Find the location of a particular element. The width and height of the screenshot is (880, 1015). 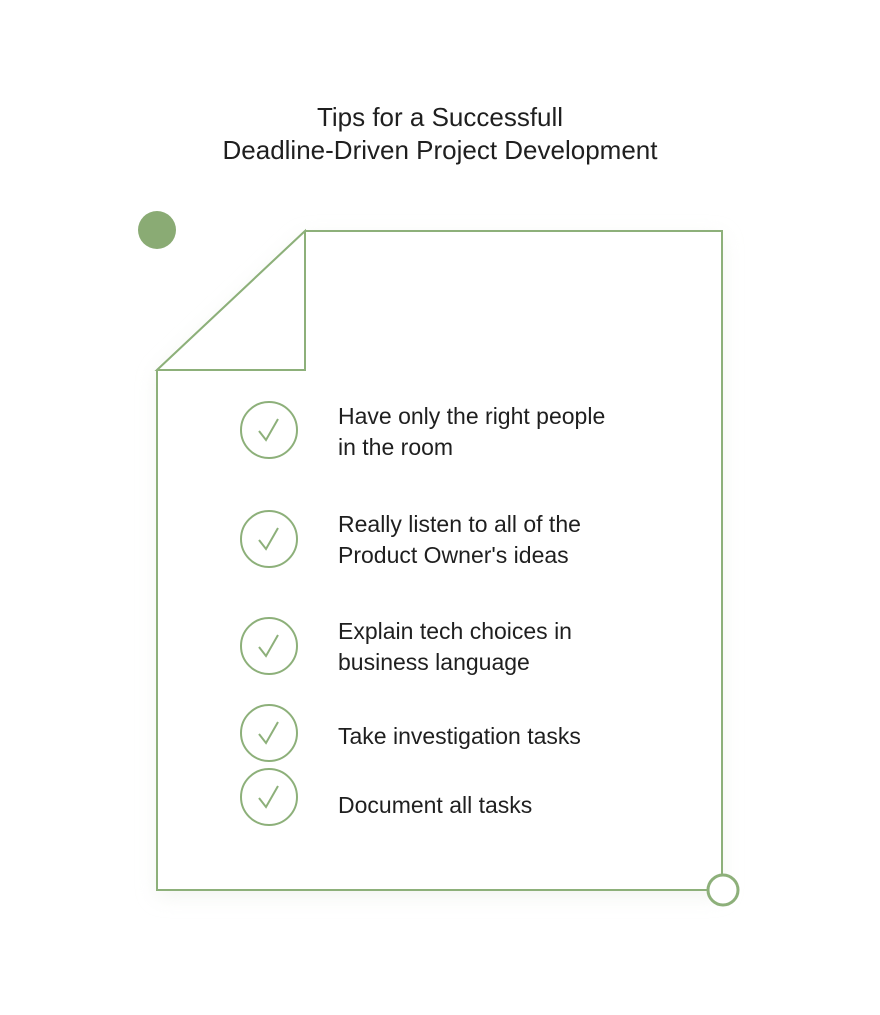

title-line-1: Tips for a Successfull is located at coordinates (440, 117).